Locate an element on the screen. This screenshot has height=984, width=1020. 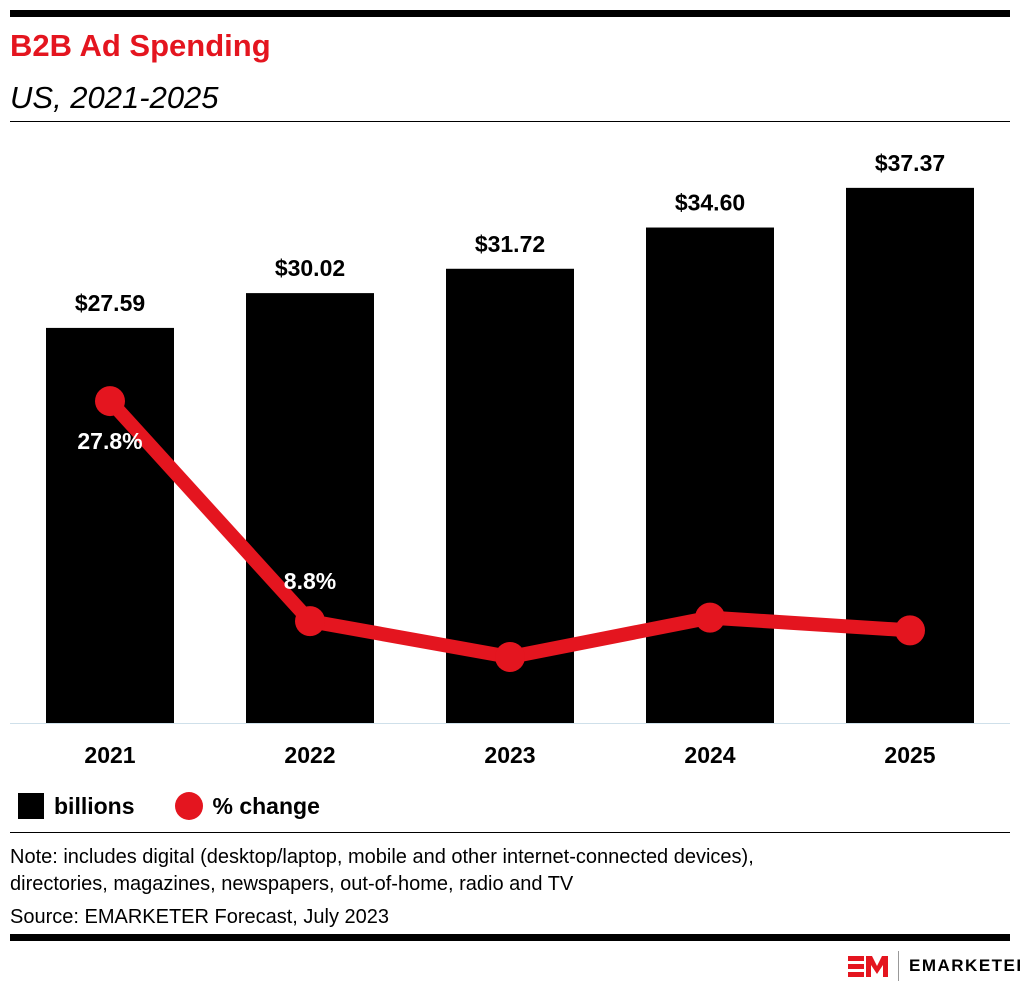
pct-change-label: 9.1% is located at coordinates (710, 578).